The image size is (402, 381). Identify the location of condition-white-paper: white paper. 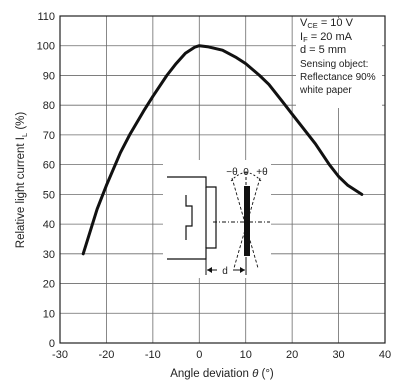
(325, 90).